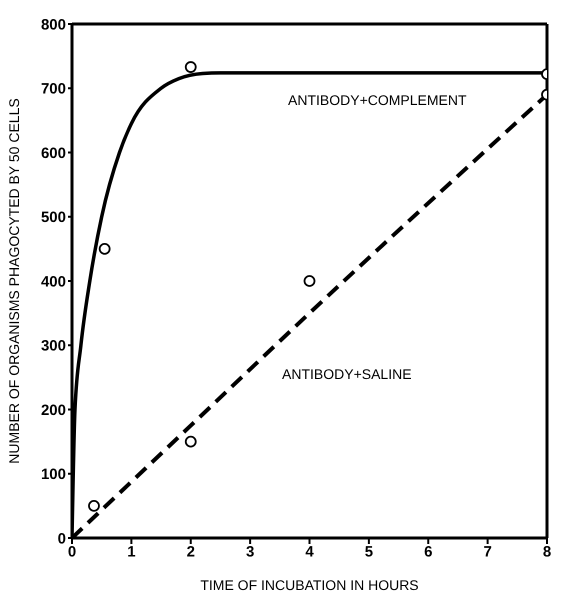 This screenshot has height=603, width=570. What do you see at coordinates (250, 552) in the screenshot?
I see `x-tick-label: 3` at bounding box center [250, 552].